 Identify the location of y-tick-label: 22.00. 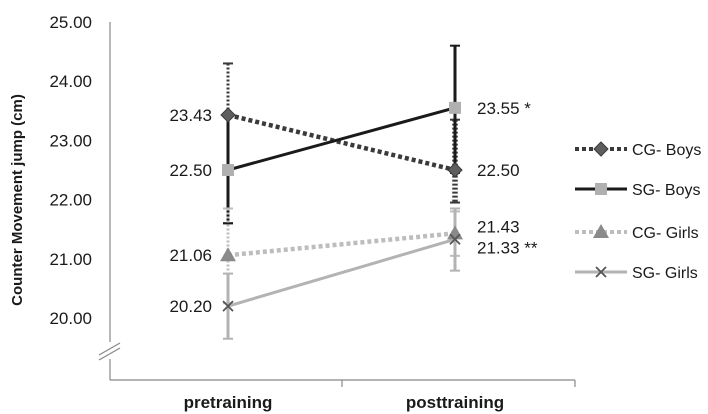
(70, 200).